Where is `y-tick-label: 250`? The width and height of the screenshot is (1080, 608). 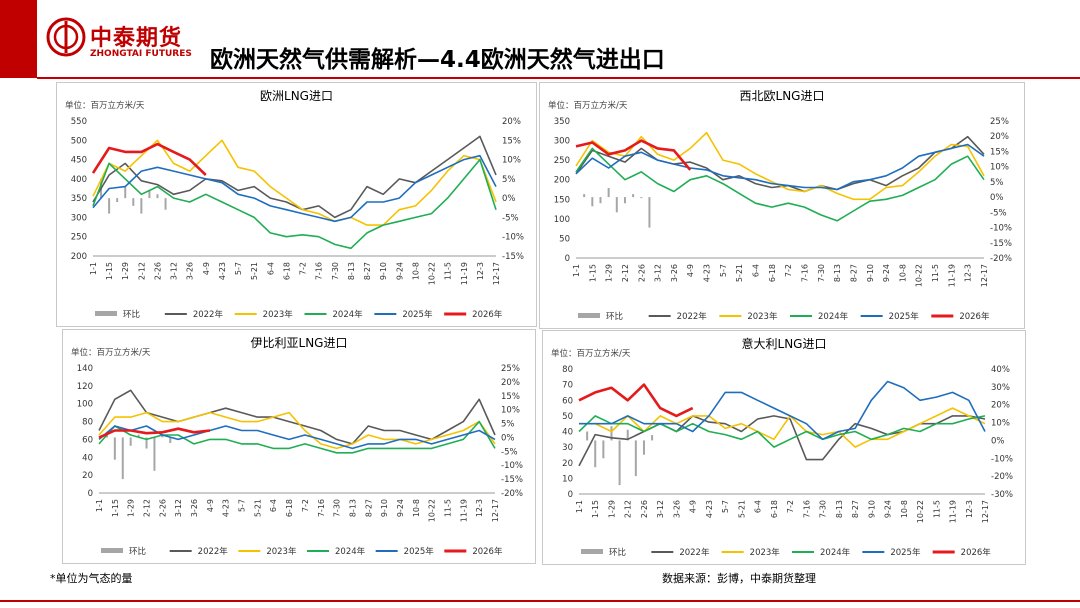 y-tick-label: 250 is located at coordinates (79, 238).